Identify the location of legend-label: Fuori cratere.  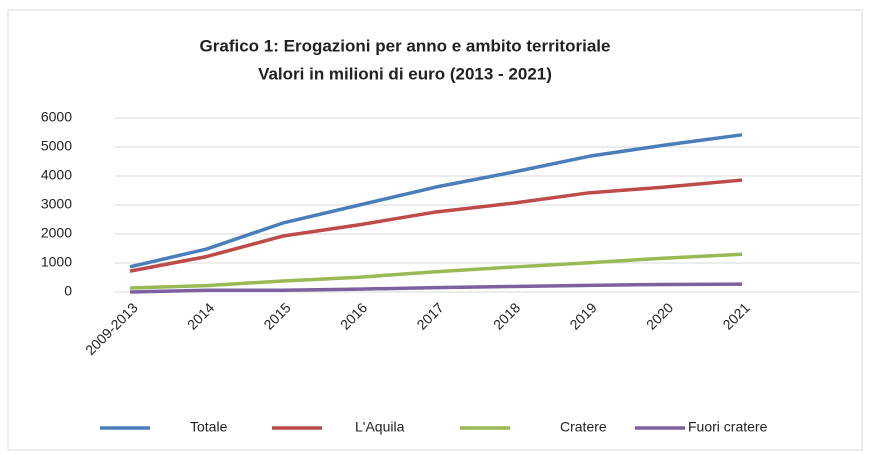
(728, 427).